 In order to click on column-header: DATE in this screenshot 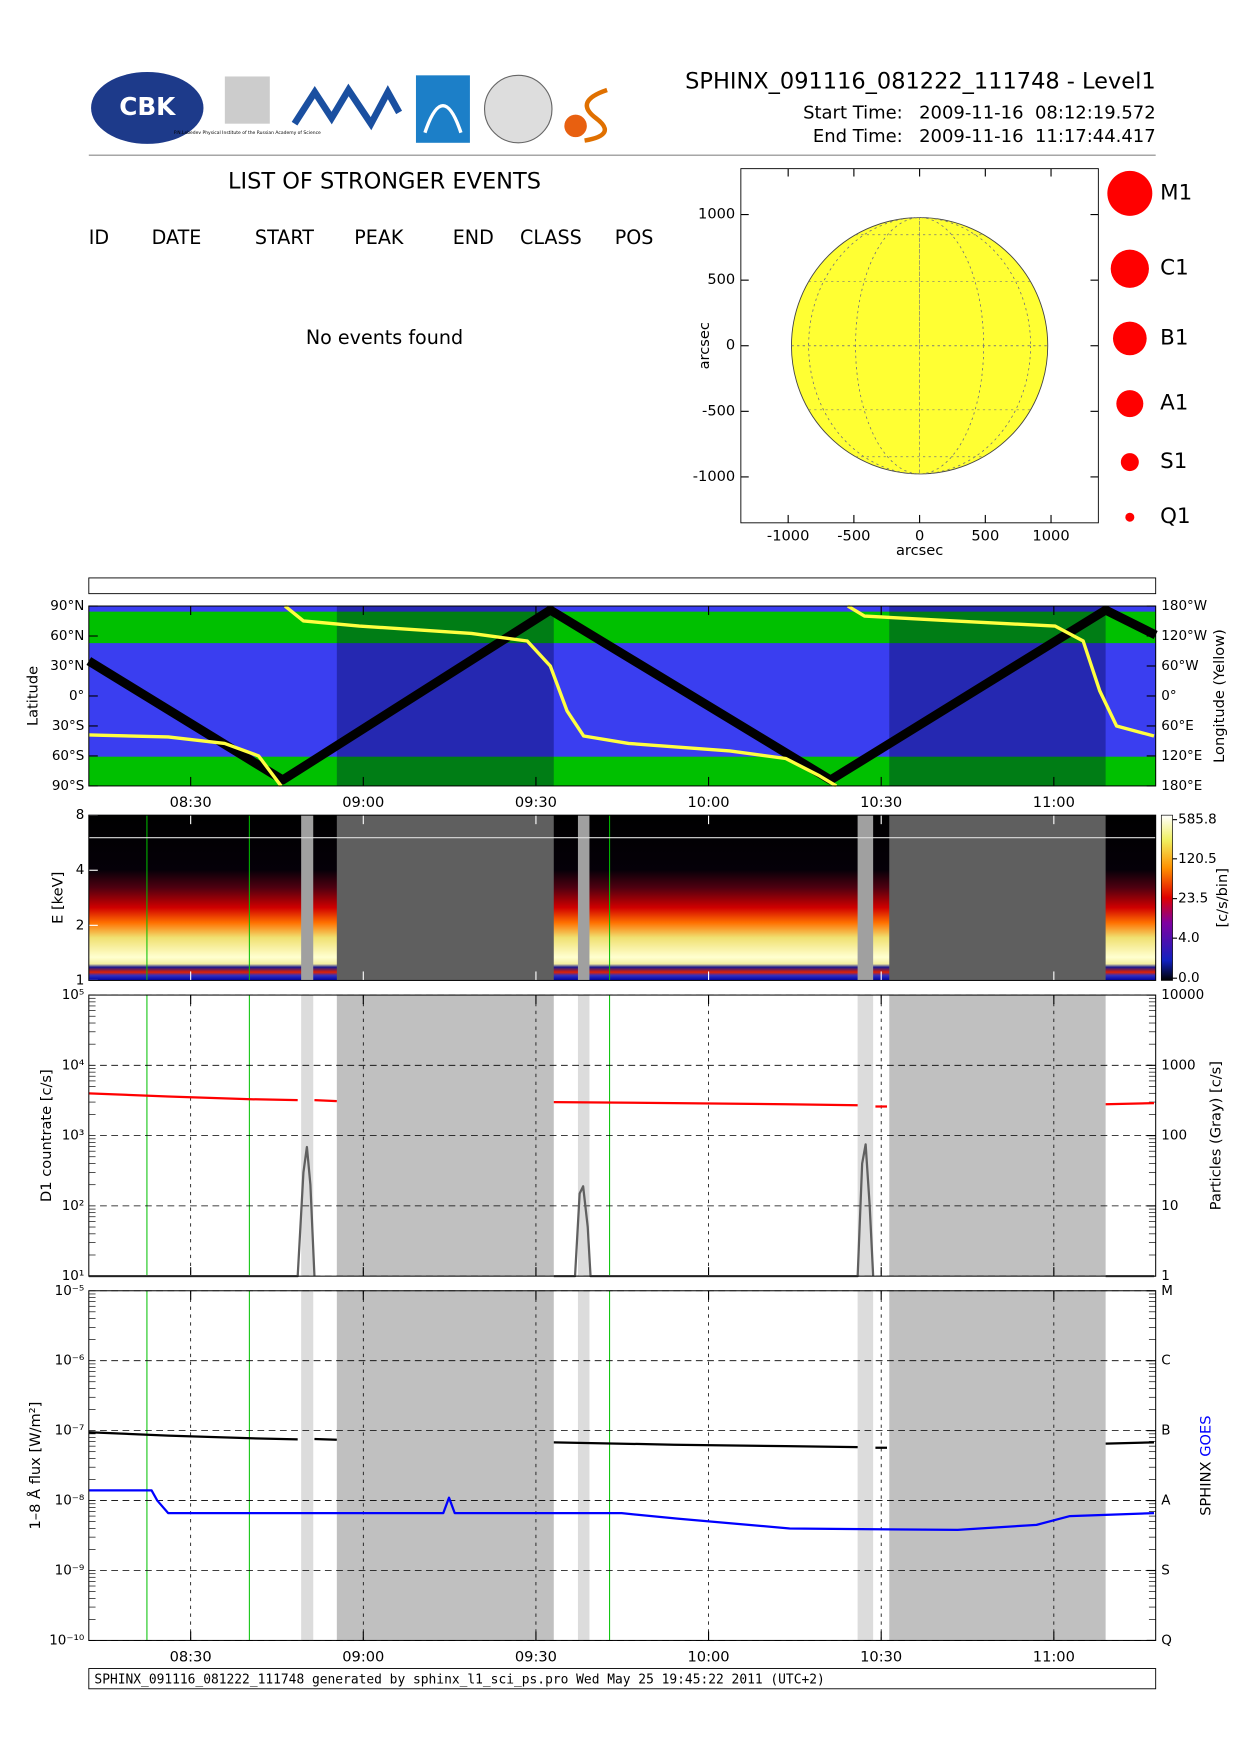, I will do `click(177, 237)`.